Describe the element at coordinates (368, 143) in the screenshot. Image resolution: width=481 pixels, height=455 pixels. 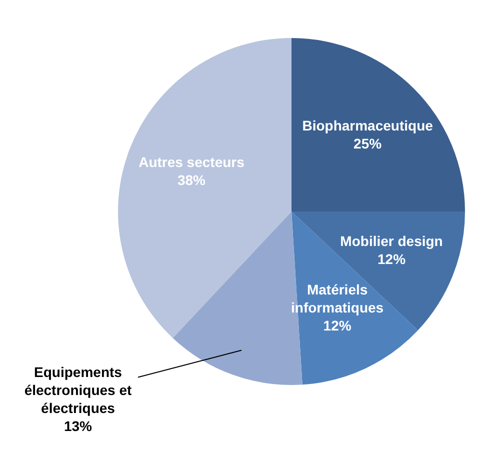
I see `data-label: 25%` at that location.